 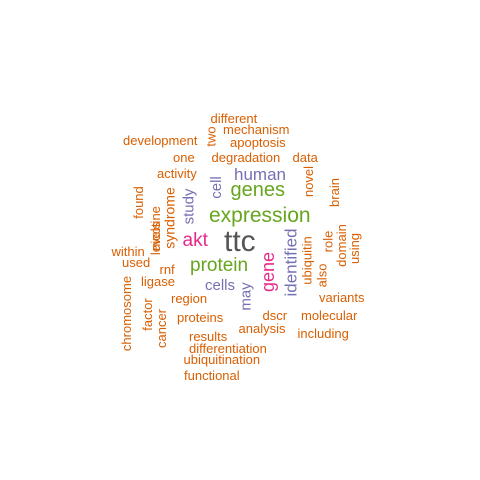 What do you see at coordinates (334, 192) in the screenshot?
I see `word-brain: brain` at bounding box center [334, 192].